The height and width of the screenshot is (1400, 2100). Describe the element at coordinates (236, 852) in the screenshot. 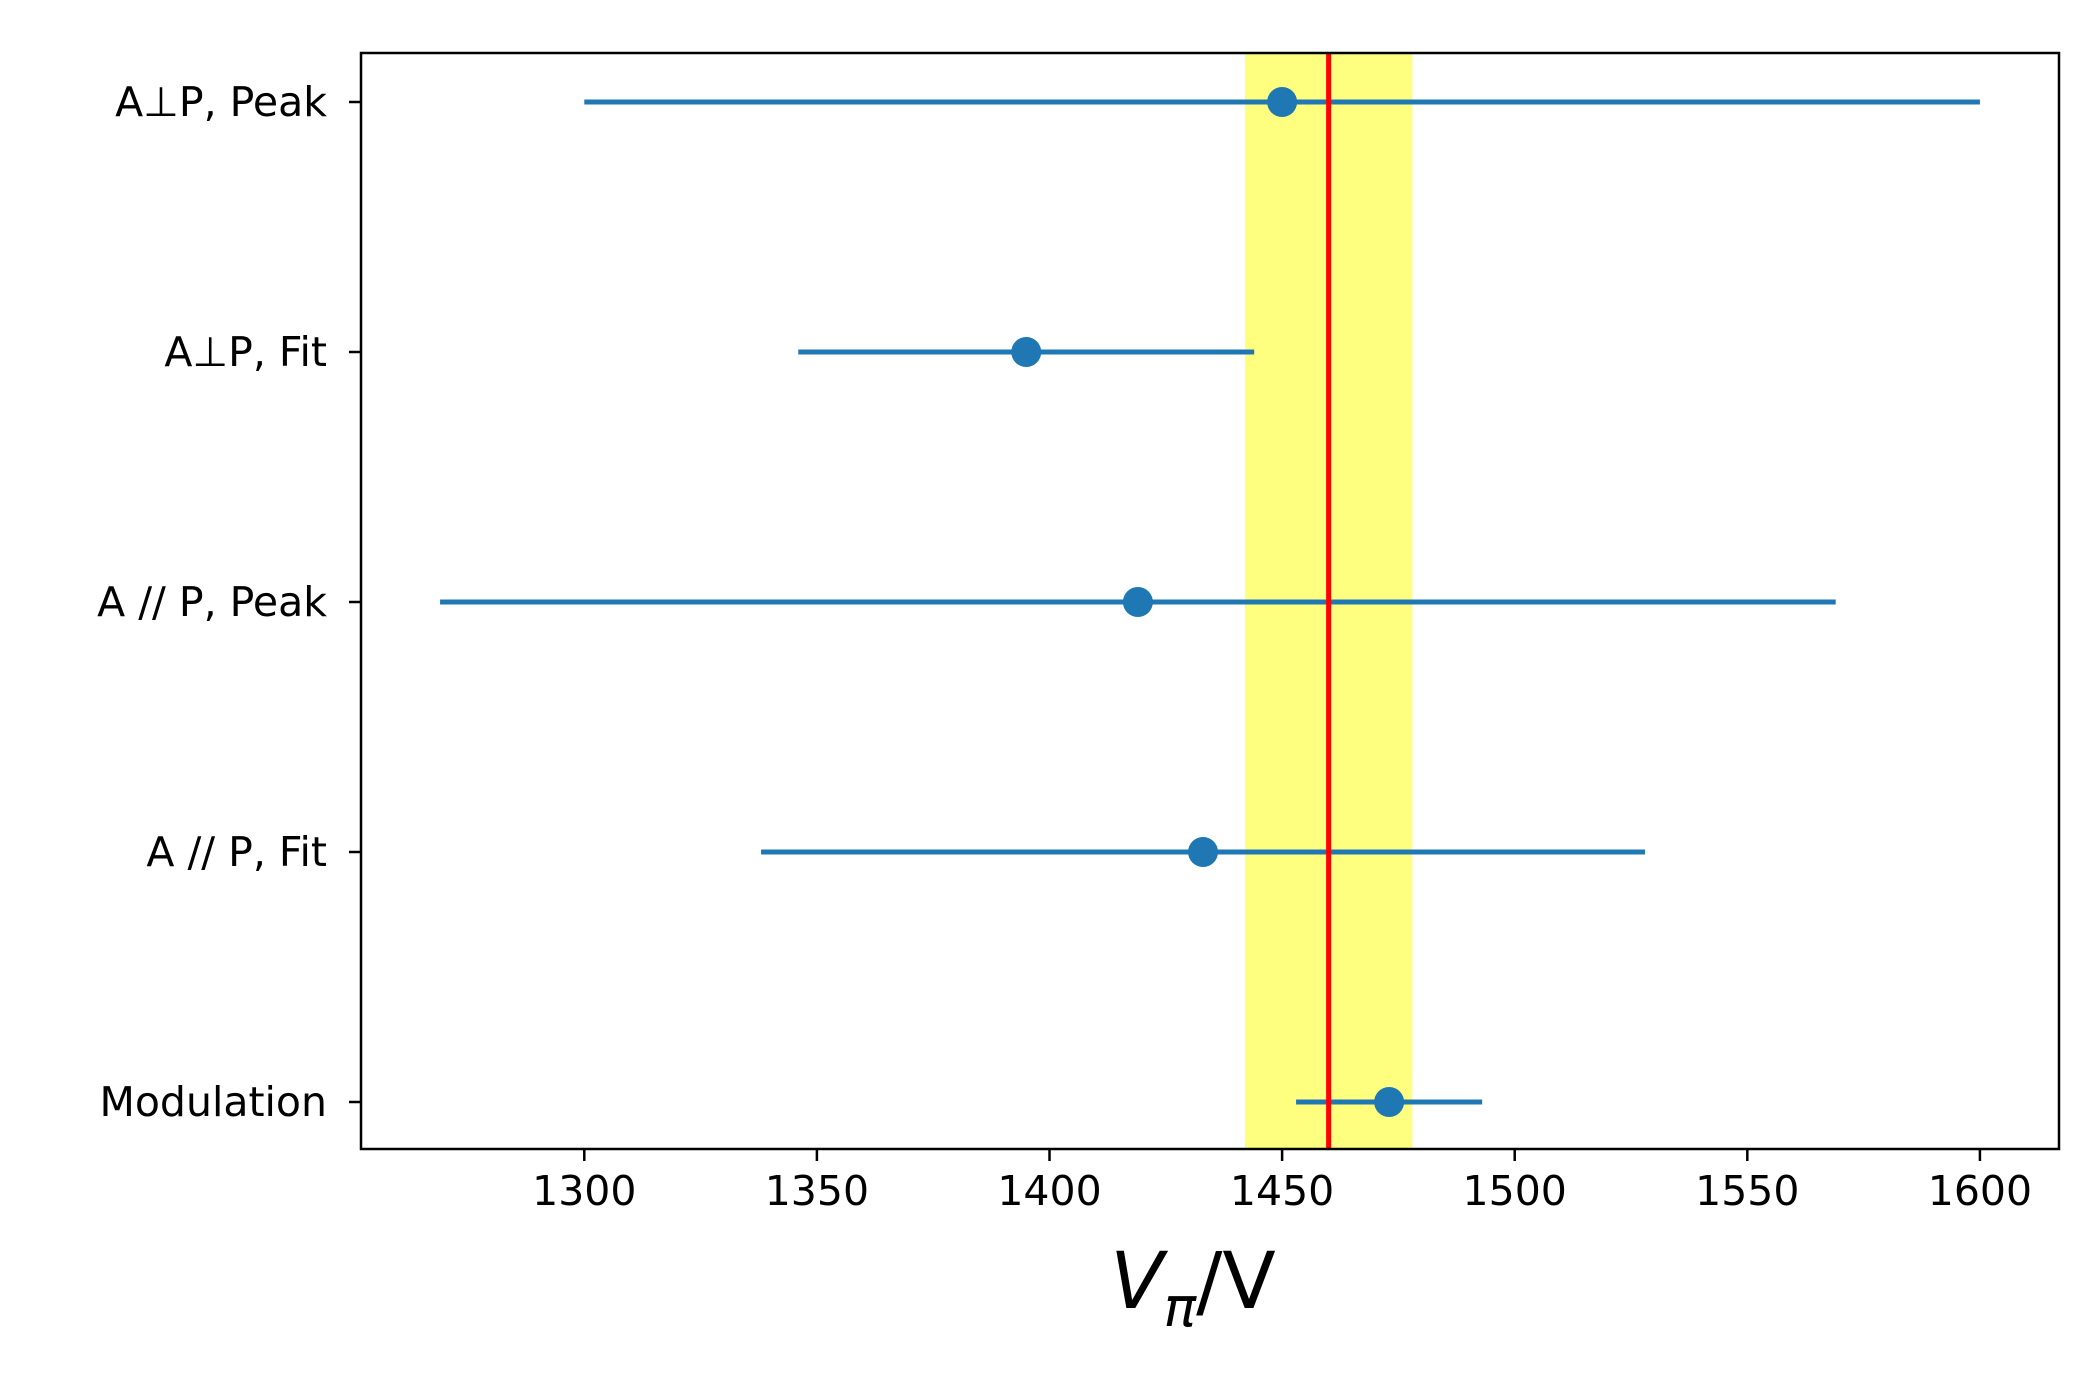

I see `y-tick-label: A // P, Fit` at that location.